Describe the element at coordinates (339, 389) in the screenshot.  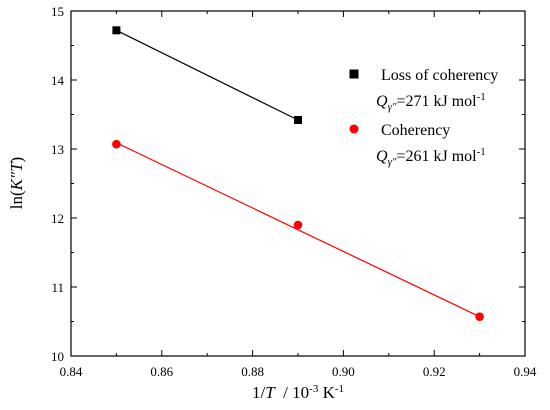
I see `x-axis-label-unit-exponent: -1` at that location.